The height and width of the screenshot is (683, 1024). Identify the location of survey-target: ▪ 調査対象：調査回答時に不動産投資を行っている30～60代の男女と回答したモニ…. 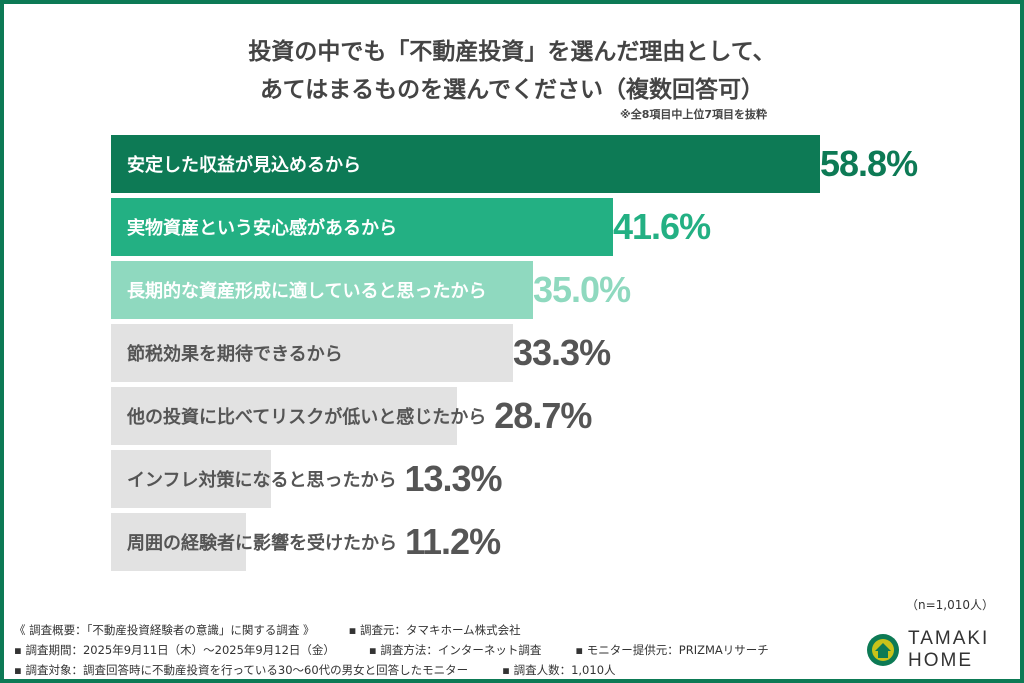
(241, 670).